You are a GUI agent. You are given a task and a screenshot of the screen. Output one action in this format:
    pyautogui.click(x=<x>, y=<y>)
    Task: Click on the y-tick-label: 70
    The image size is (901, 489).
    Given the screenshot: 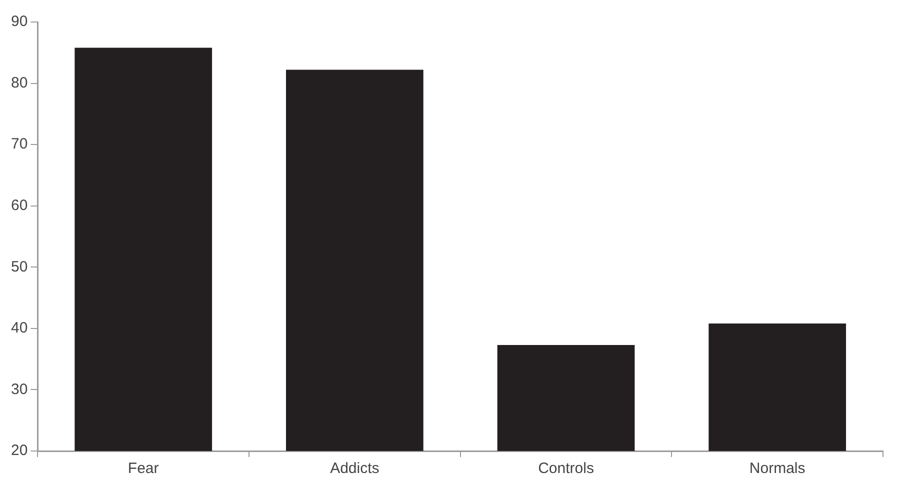 What is the action you would take?
    pyautogui.click(x=19, y=144)
    